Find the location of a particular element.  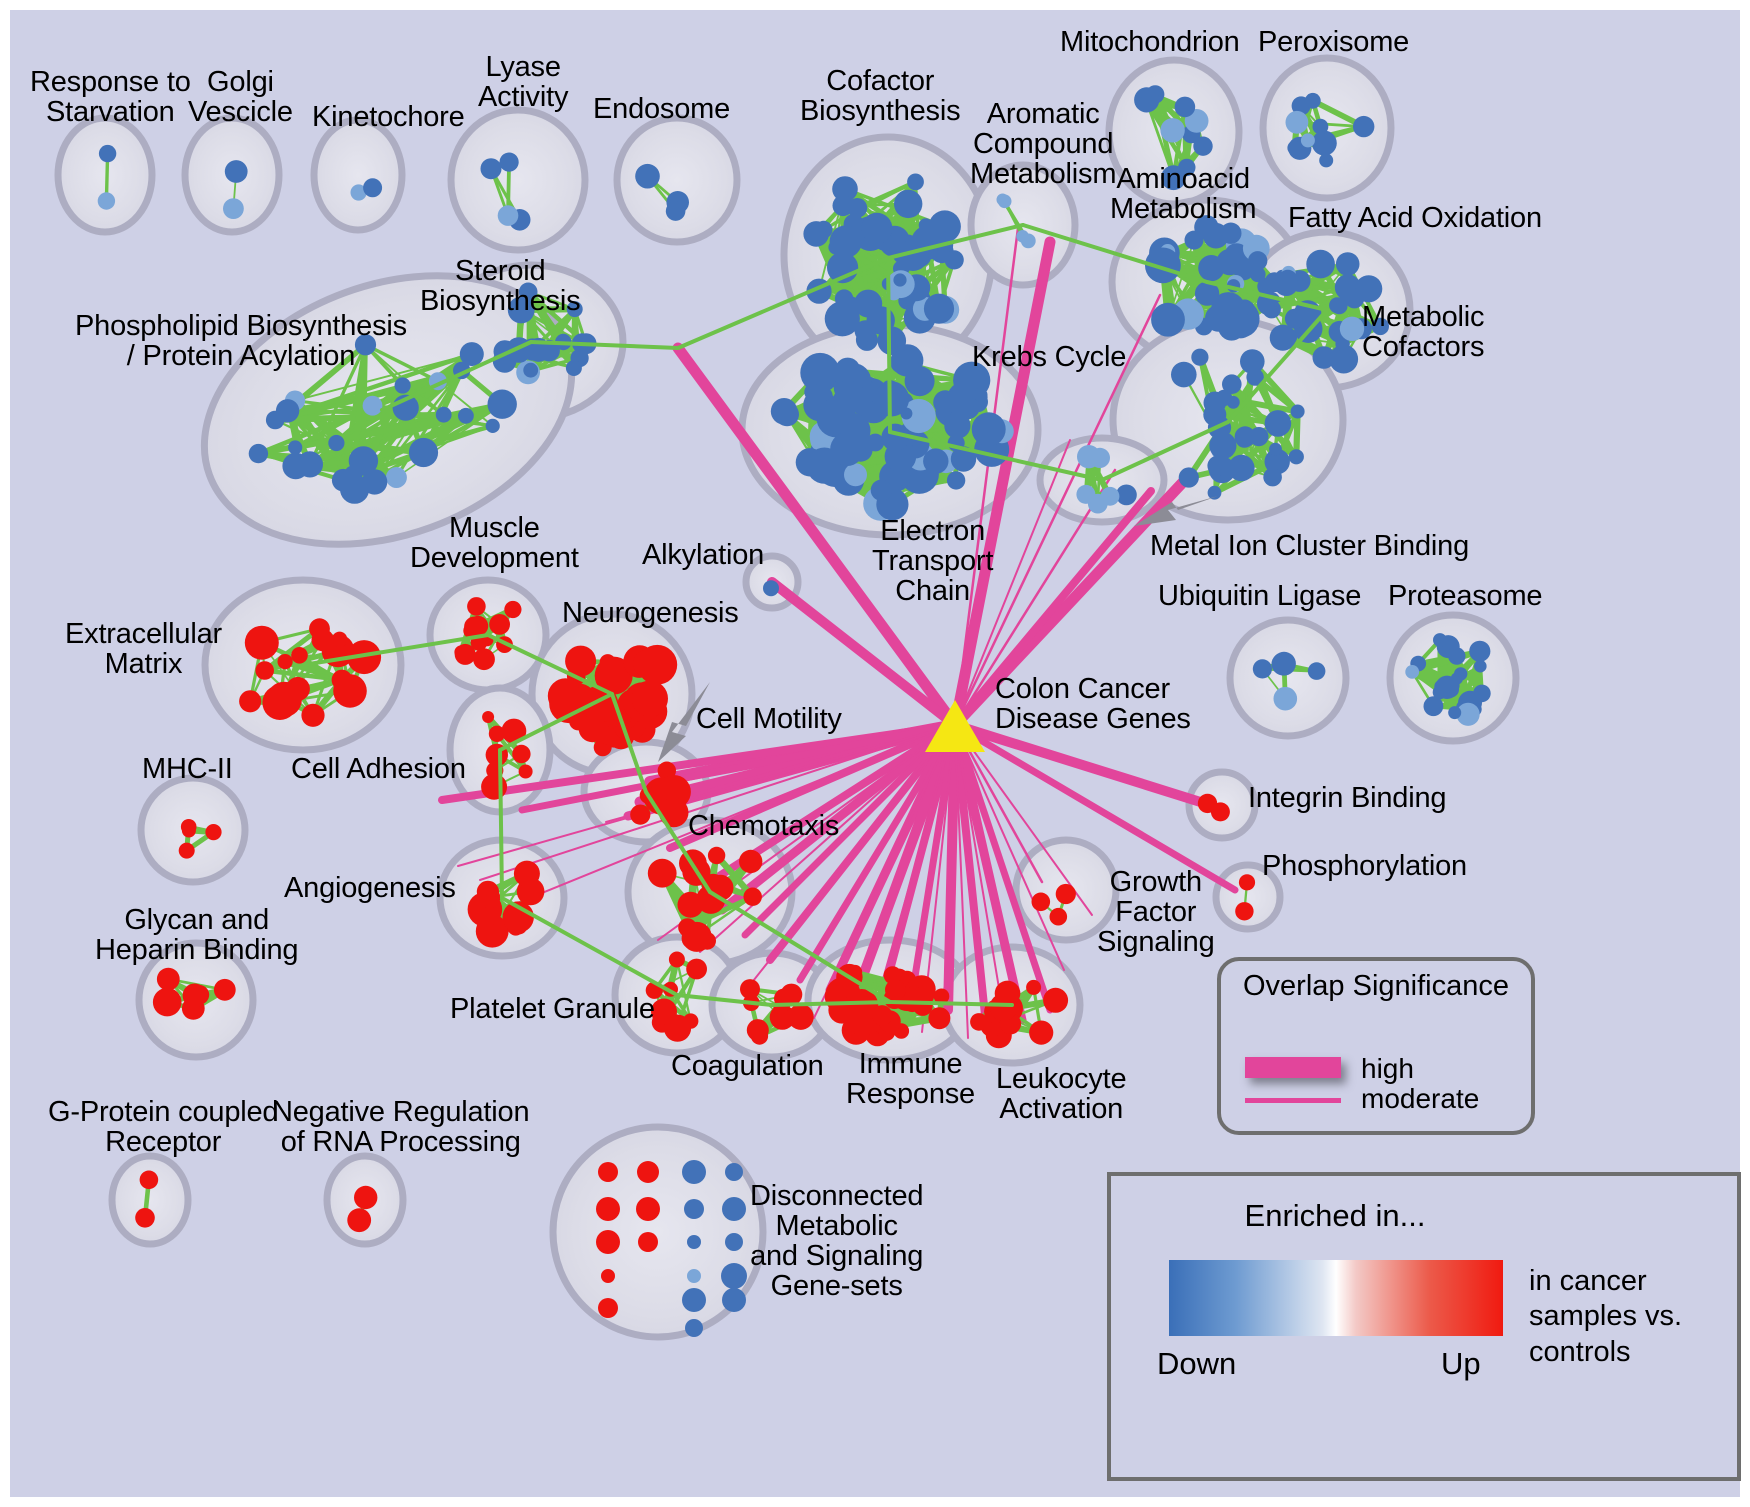

cluster-label-growth-factor-signaling: Growth Factor Signaling is located at coordinates (1156, 912).